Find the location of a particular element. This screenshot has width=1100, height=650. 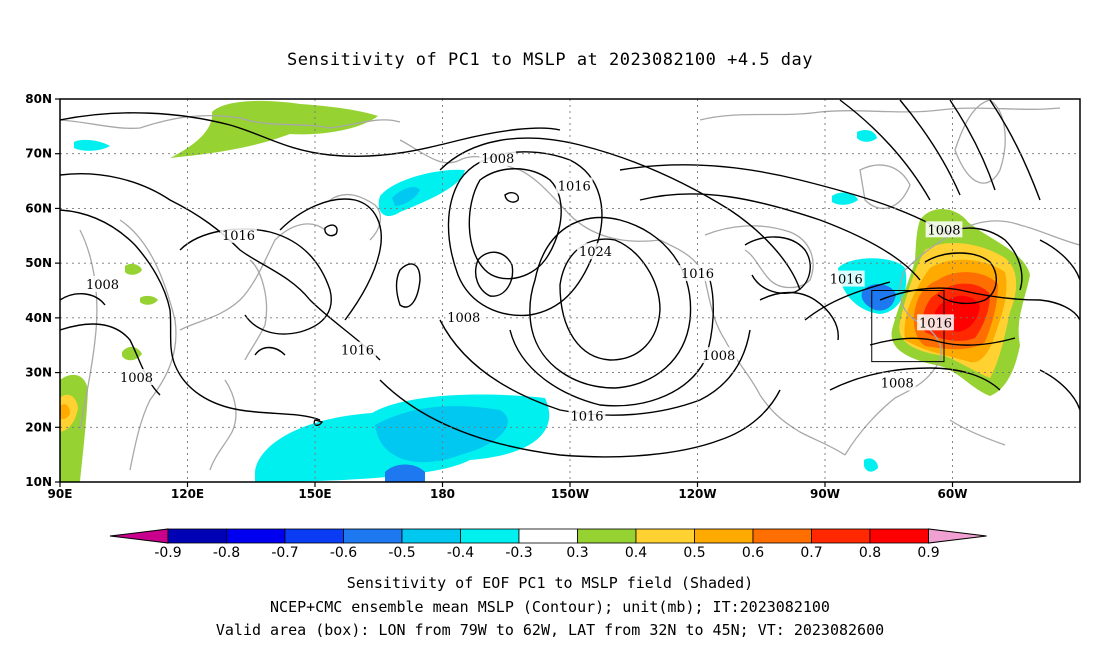

x-tick-label: 150E is located at coordinates (314, 494).